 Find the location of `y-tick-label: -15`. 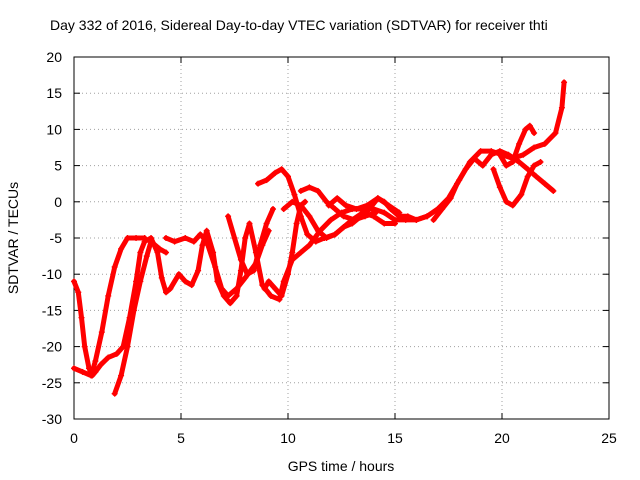

y-tick-label: -15 is located at coordinates (52, 310).